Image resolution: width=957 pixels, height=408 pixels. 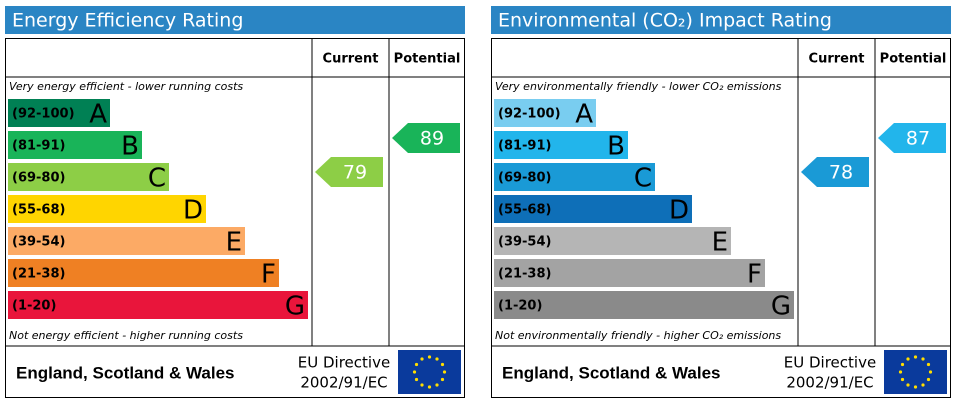 What do you see at coordinates (355, 173) in the screenshot?
I see `rating-value: 79` at bounding box center [355, 173].